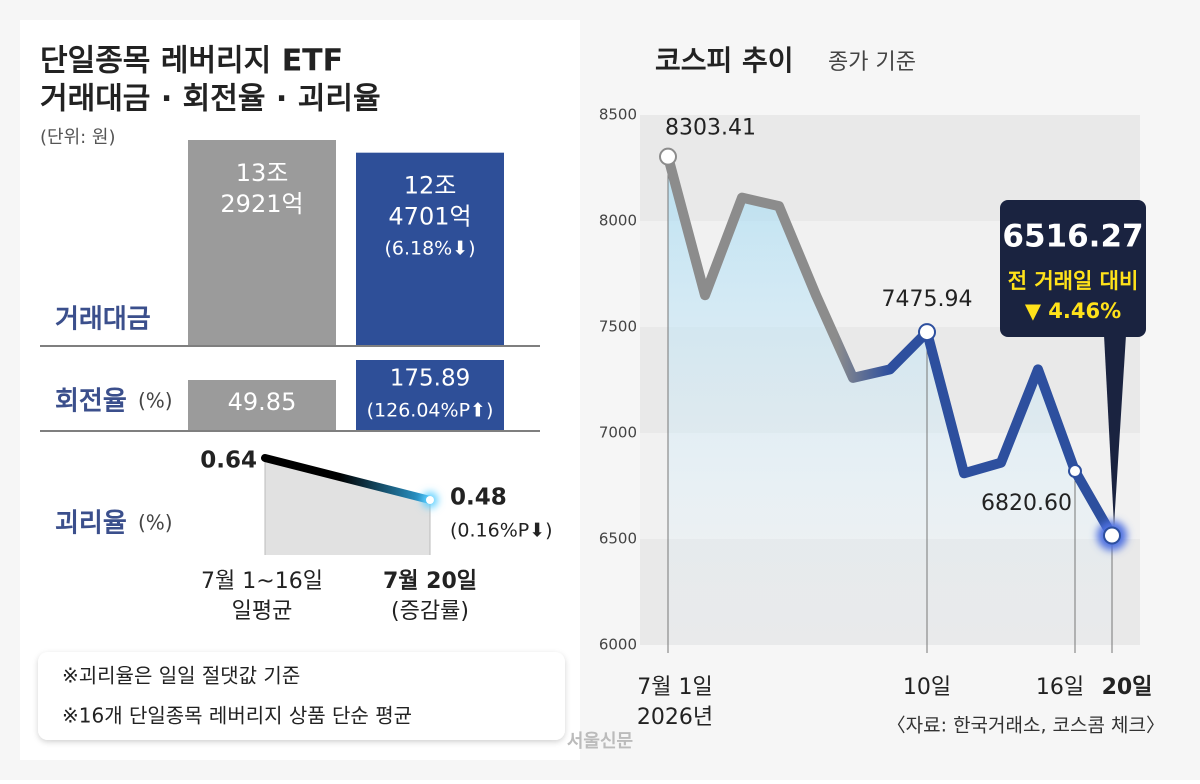 The height and width of the screenshot is (784, 1200). What do you see at coordinates (1026, 726) in the screenshot?
I see `source: 〈자료: 한국거래소, 코스콤 체크〉` at bounding box center [1026, 726].